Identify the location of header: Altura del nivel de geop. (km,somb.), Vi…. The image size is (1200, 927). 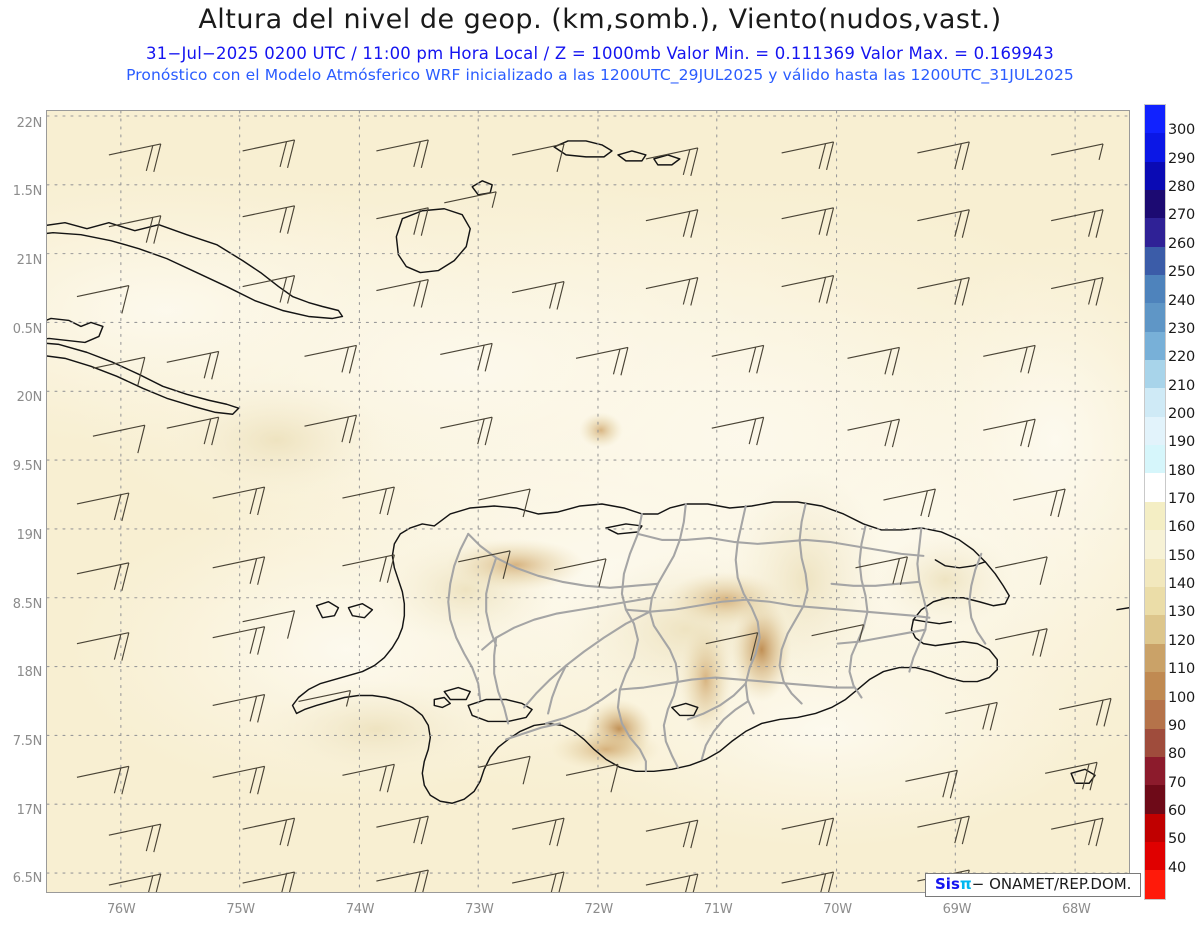
(600, 48).